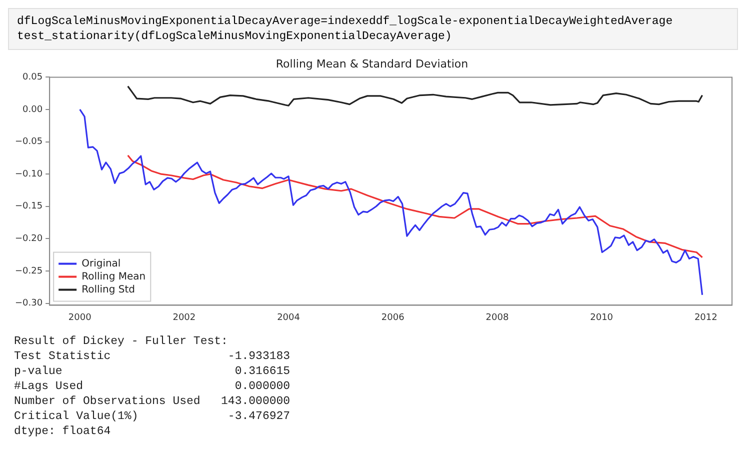  Describe the element at coordinates (32, 109) in the screenshot. I see `y-tick-label: 0.00` at that location.